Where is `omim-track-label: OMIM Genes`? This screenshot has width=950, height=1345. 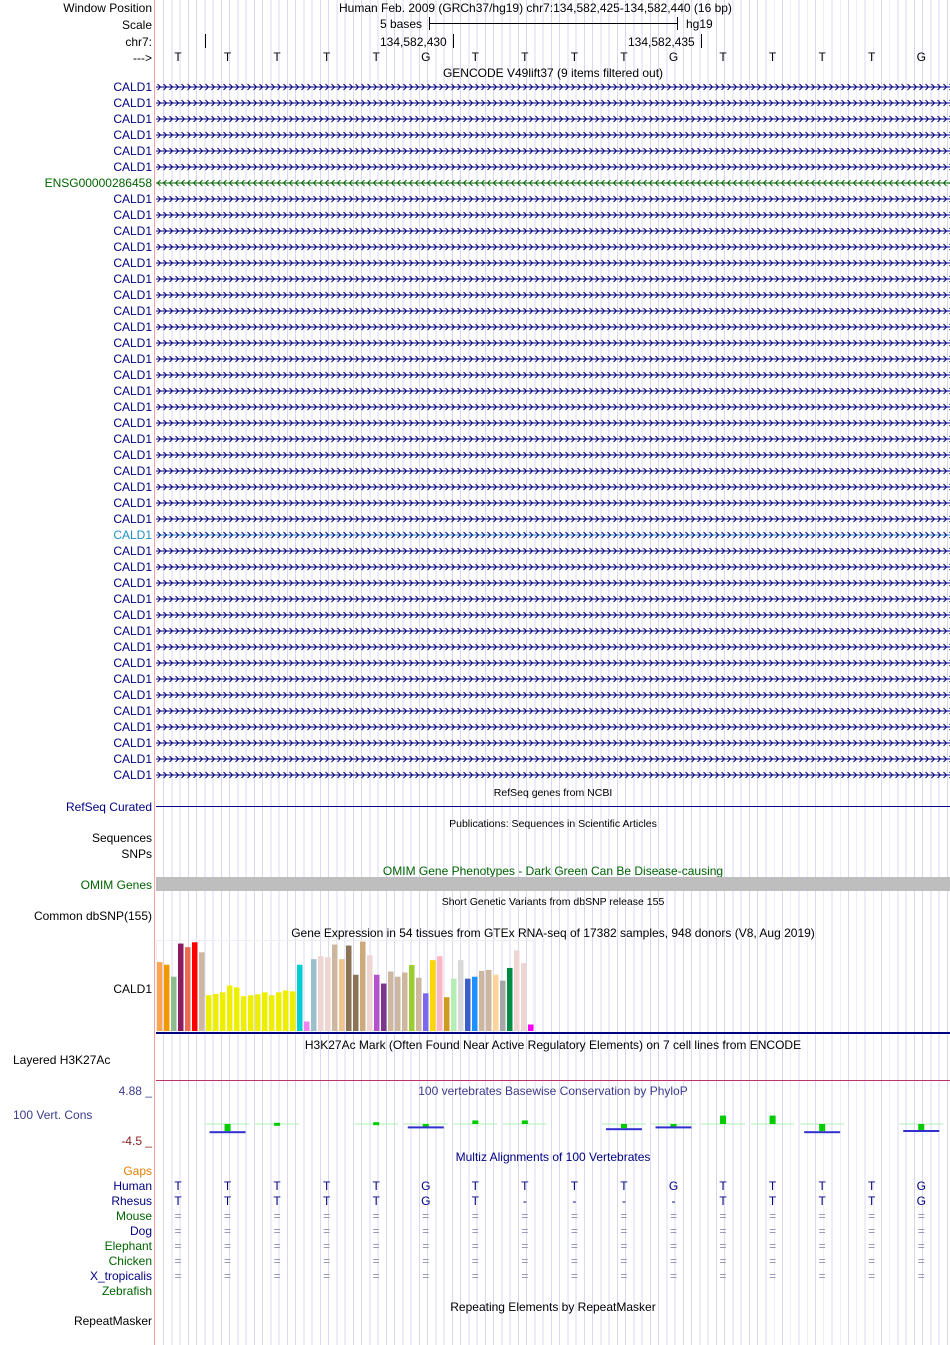
omim-track-label: OMIM Genes is located at coordinates (116, 885).